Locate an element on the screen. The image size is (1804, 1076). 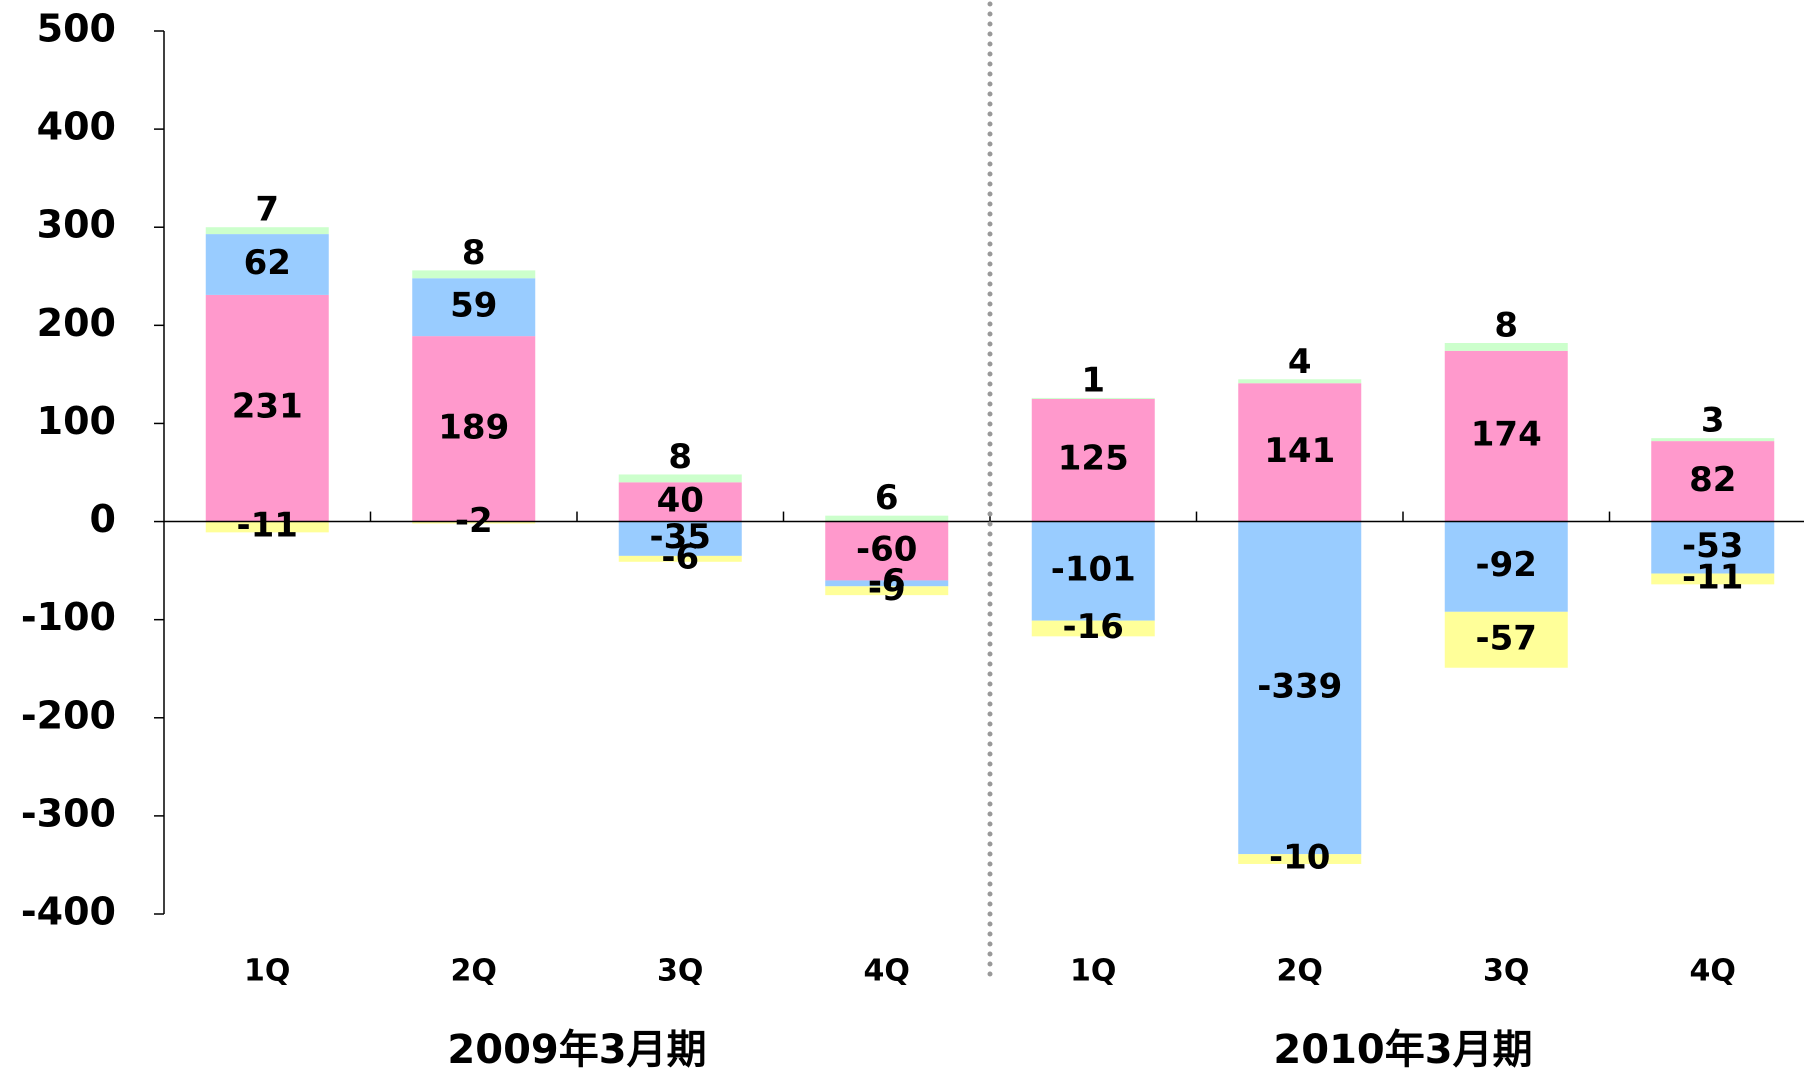
data-label: 141 is located at coordinates (1299, 451).